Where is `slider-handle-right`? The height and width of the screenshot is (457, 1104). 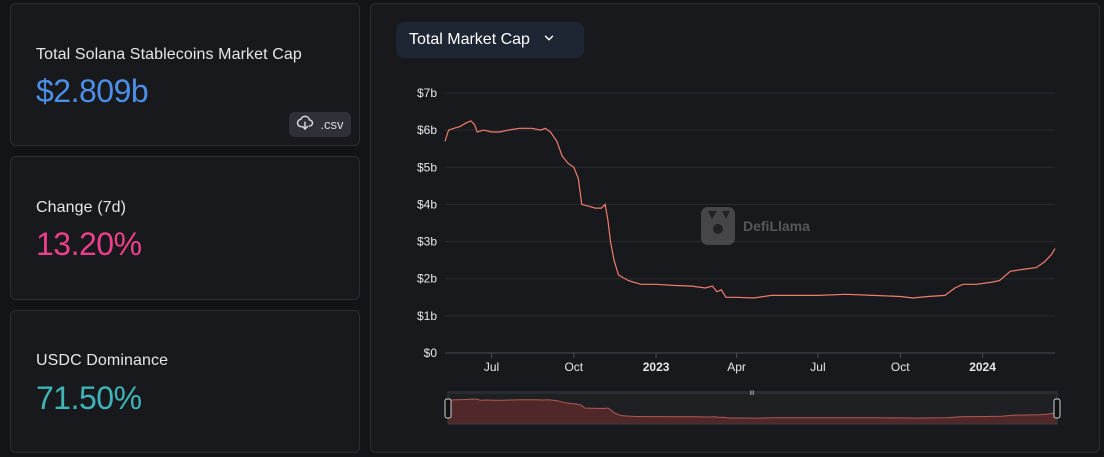
slider-handle-right is located at coordinates (1057, 408).